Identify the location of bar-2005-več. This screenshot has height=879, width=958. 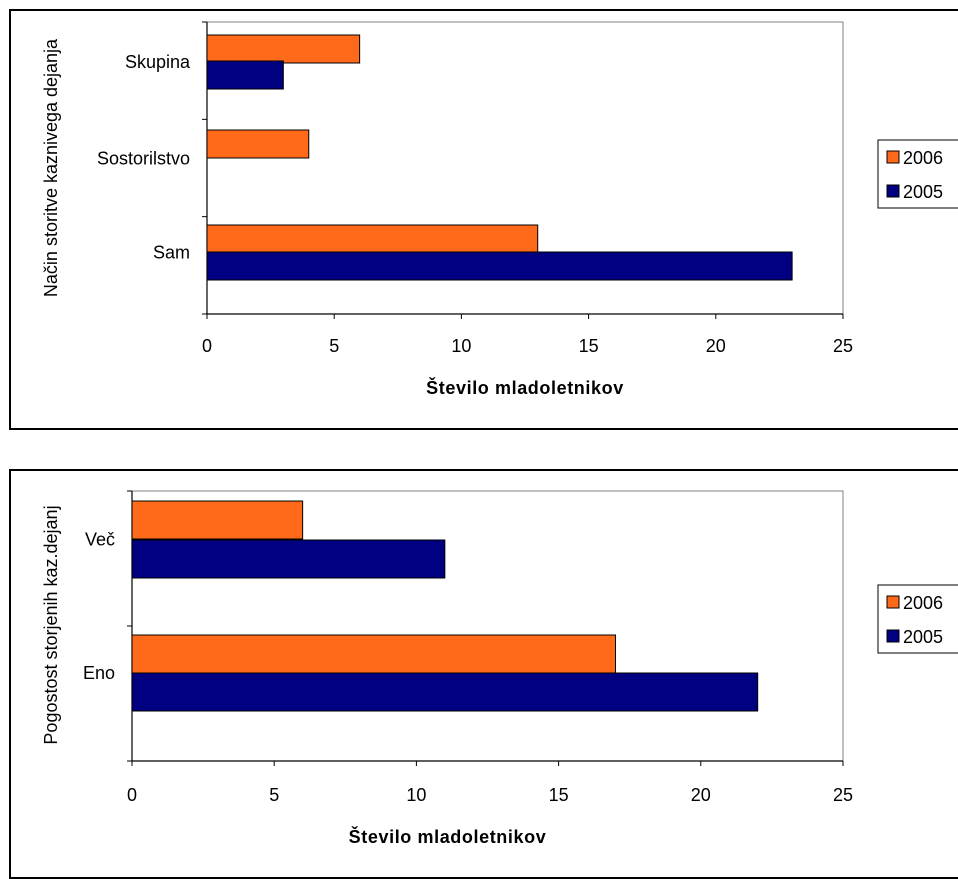
(288, 559).